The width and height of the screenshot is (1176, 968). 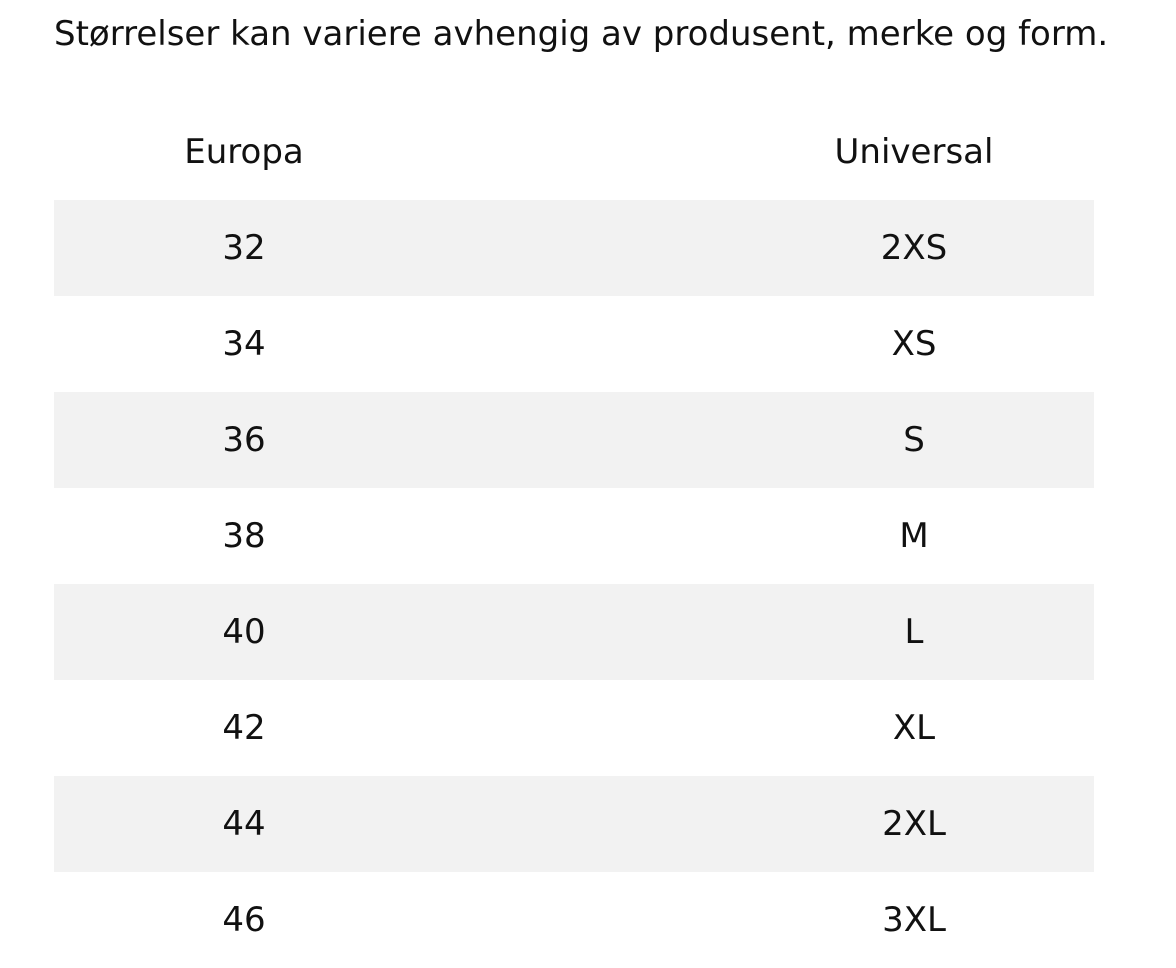 I want to click on table-row: 34 XS, so click(x=574, y=344).